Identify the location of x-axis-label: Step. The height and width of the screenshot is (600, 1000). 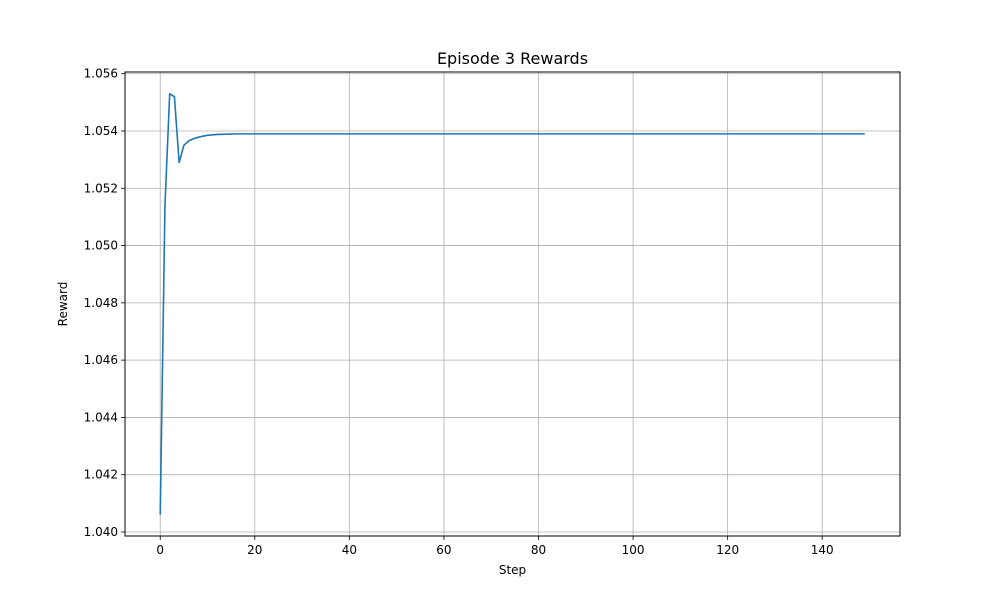
(512, 570).